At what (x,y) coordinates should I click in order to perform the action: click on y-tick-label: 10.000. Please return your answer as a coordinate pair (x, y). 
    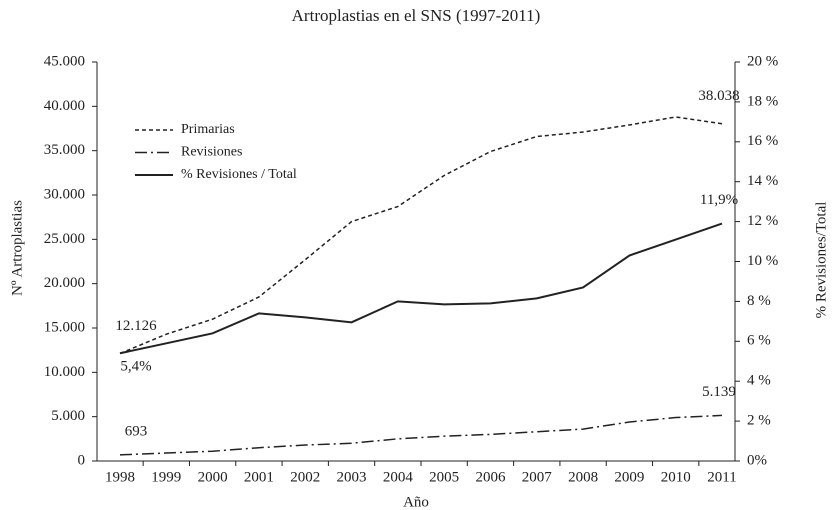
    Looking at the image, I should click on (64, 372).